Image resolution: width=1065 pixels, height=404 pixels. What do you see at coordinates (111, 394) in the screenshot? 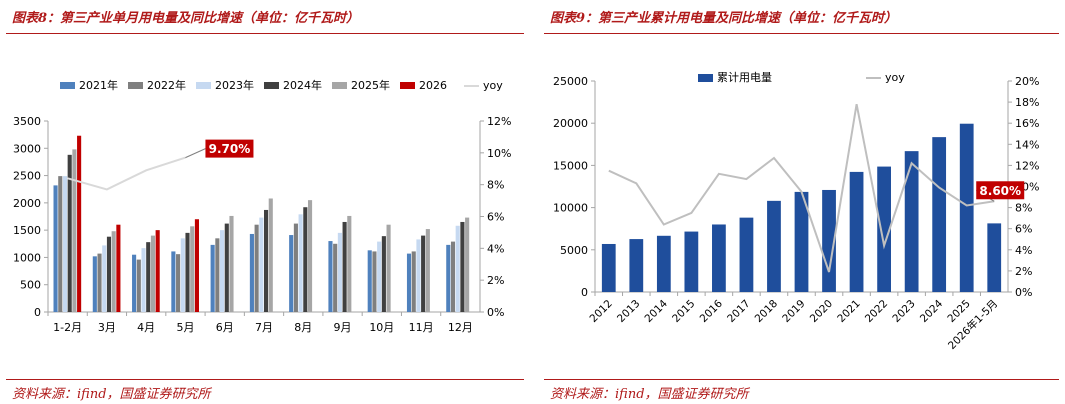
I see `left-chart-source: 资料来源：ifind，国盛证券研究所` at bounding box center [111, 394].